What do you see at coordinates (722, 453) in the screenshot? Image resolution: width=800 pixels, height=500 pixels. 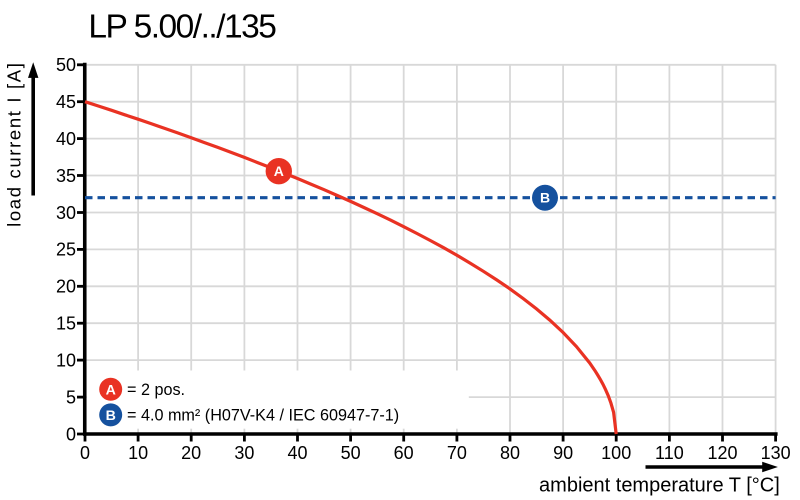 I see `svg-text: 120` at bounding box center [722, 453].